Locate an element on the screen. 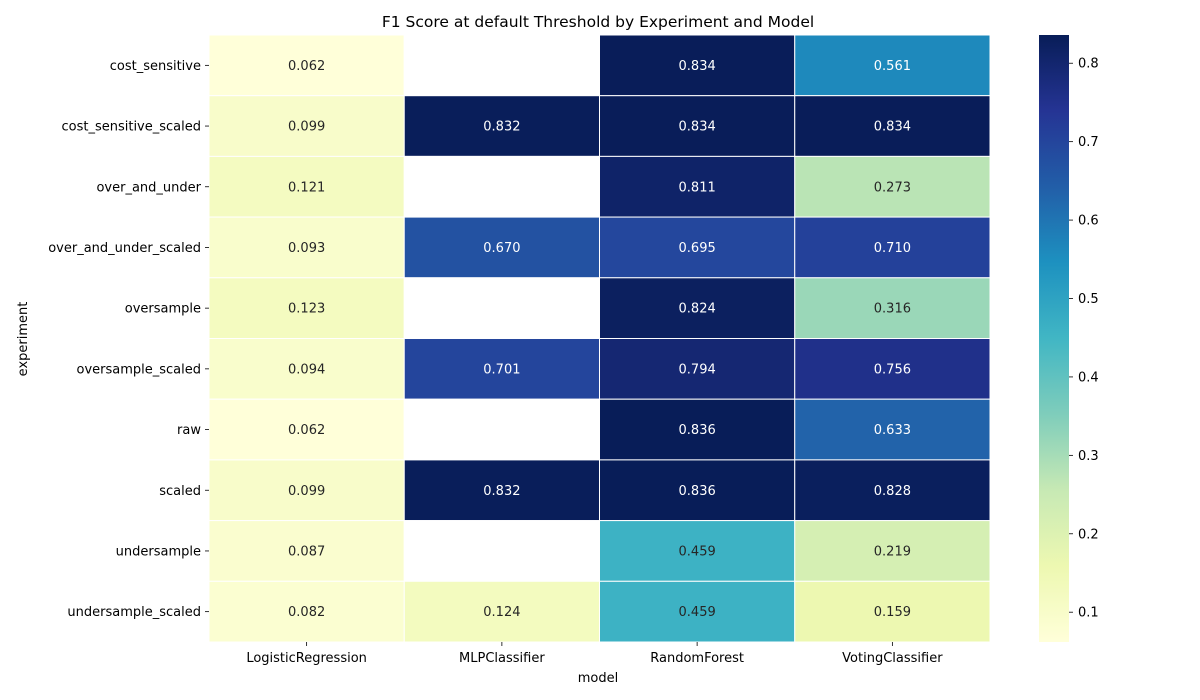 Image resolution: width=1200 pixels, height=700 pixels. y-tick-label: oversample is located at coordinates (163, 309).